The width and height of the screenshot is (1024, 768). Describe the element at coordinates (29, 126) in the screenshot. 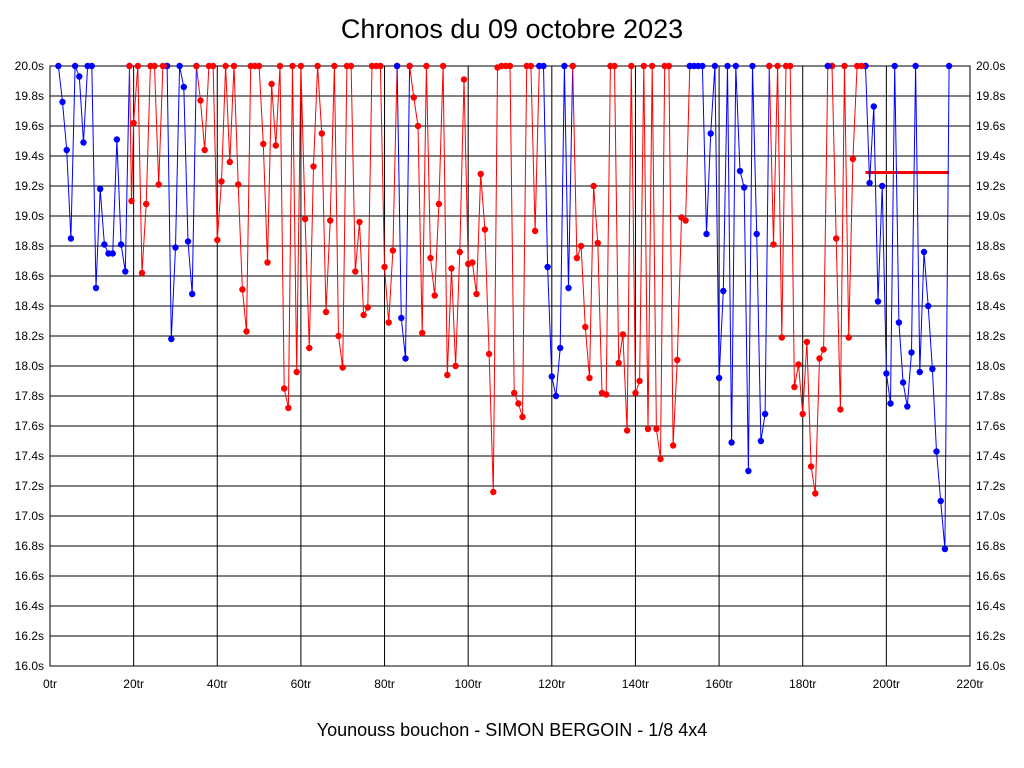

I see `y-tick-label-left: 19.6s` at that location.